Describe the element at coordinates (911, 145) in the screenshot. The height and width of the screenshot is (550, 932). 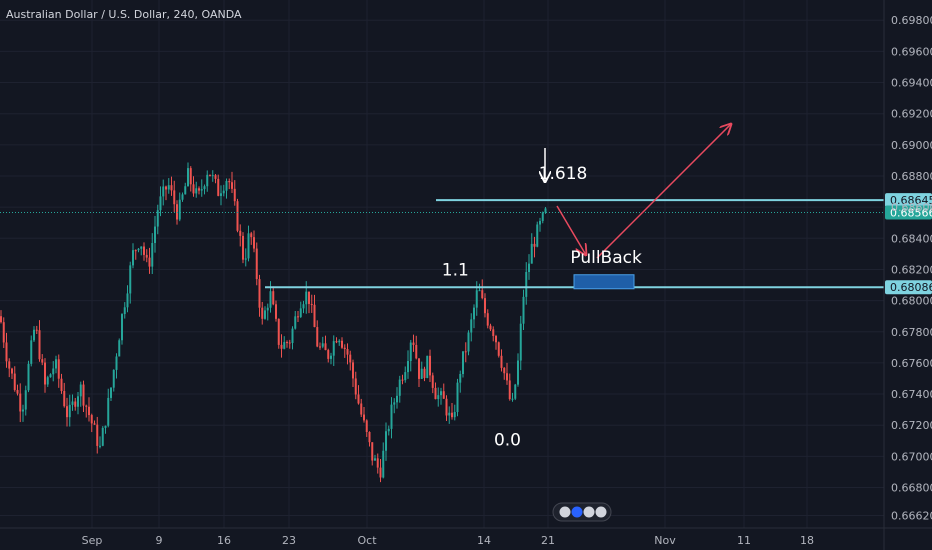
I see `y-tick-label: 0.69000` at that location.